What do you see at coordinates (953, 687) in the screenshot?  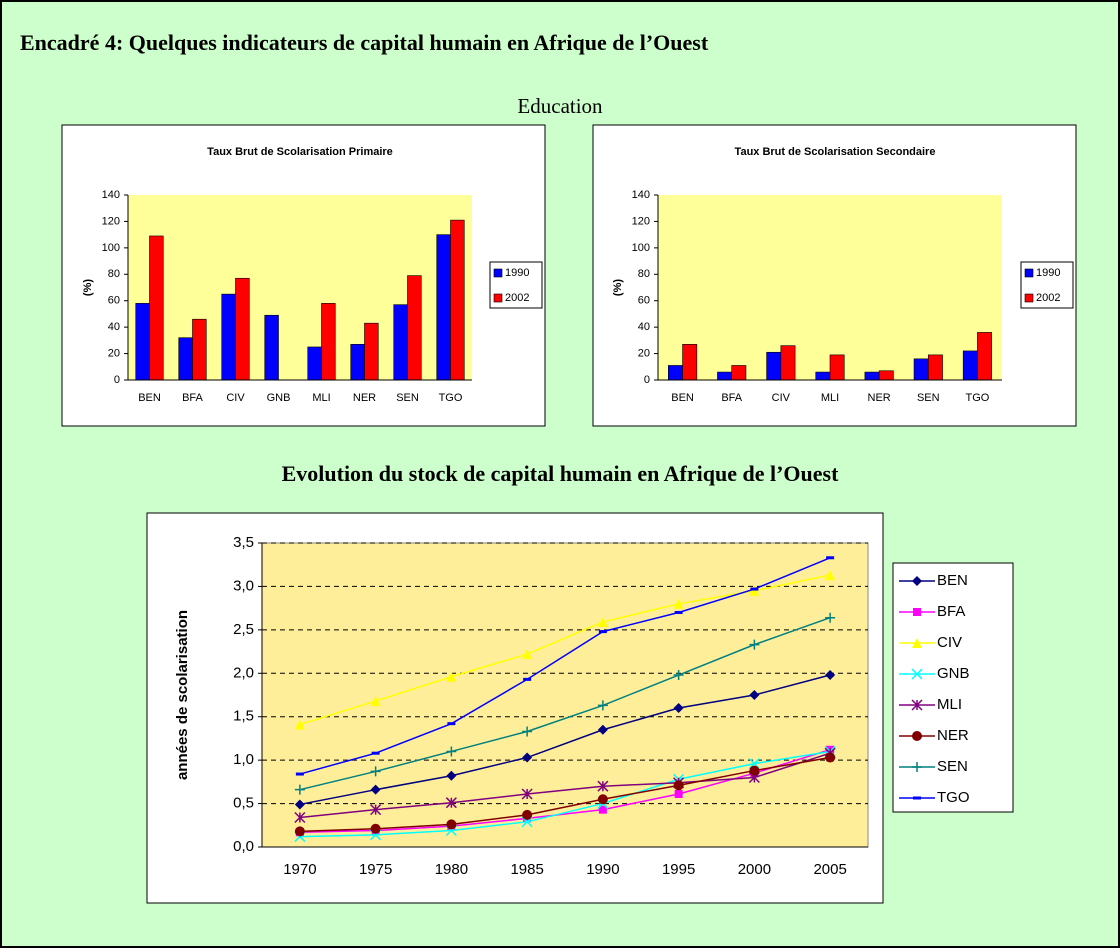 I see `legend-box` at bounding box center [953, 687].